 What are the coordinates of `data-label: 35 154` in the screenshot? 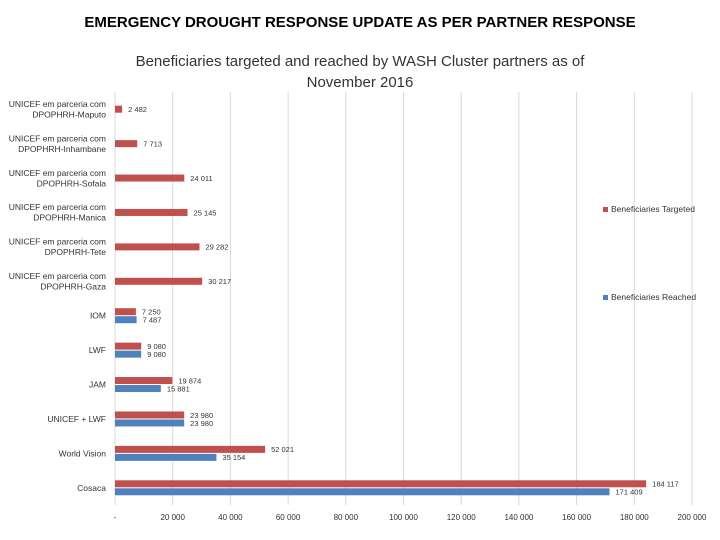 It's located at (233, 457).